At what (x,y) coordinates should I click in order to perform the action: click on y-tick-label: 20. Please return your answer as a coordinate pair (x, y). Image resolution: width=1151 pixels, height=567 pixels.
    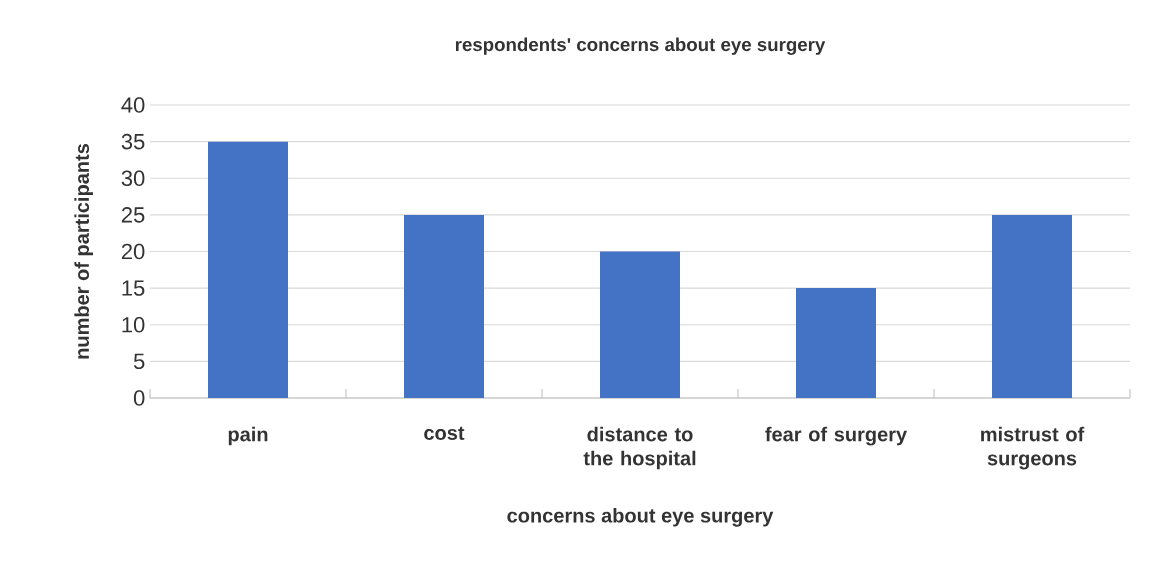
    Looking at the image, I should click on (133, 251).